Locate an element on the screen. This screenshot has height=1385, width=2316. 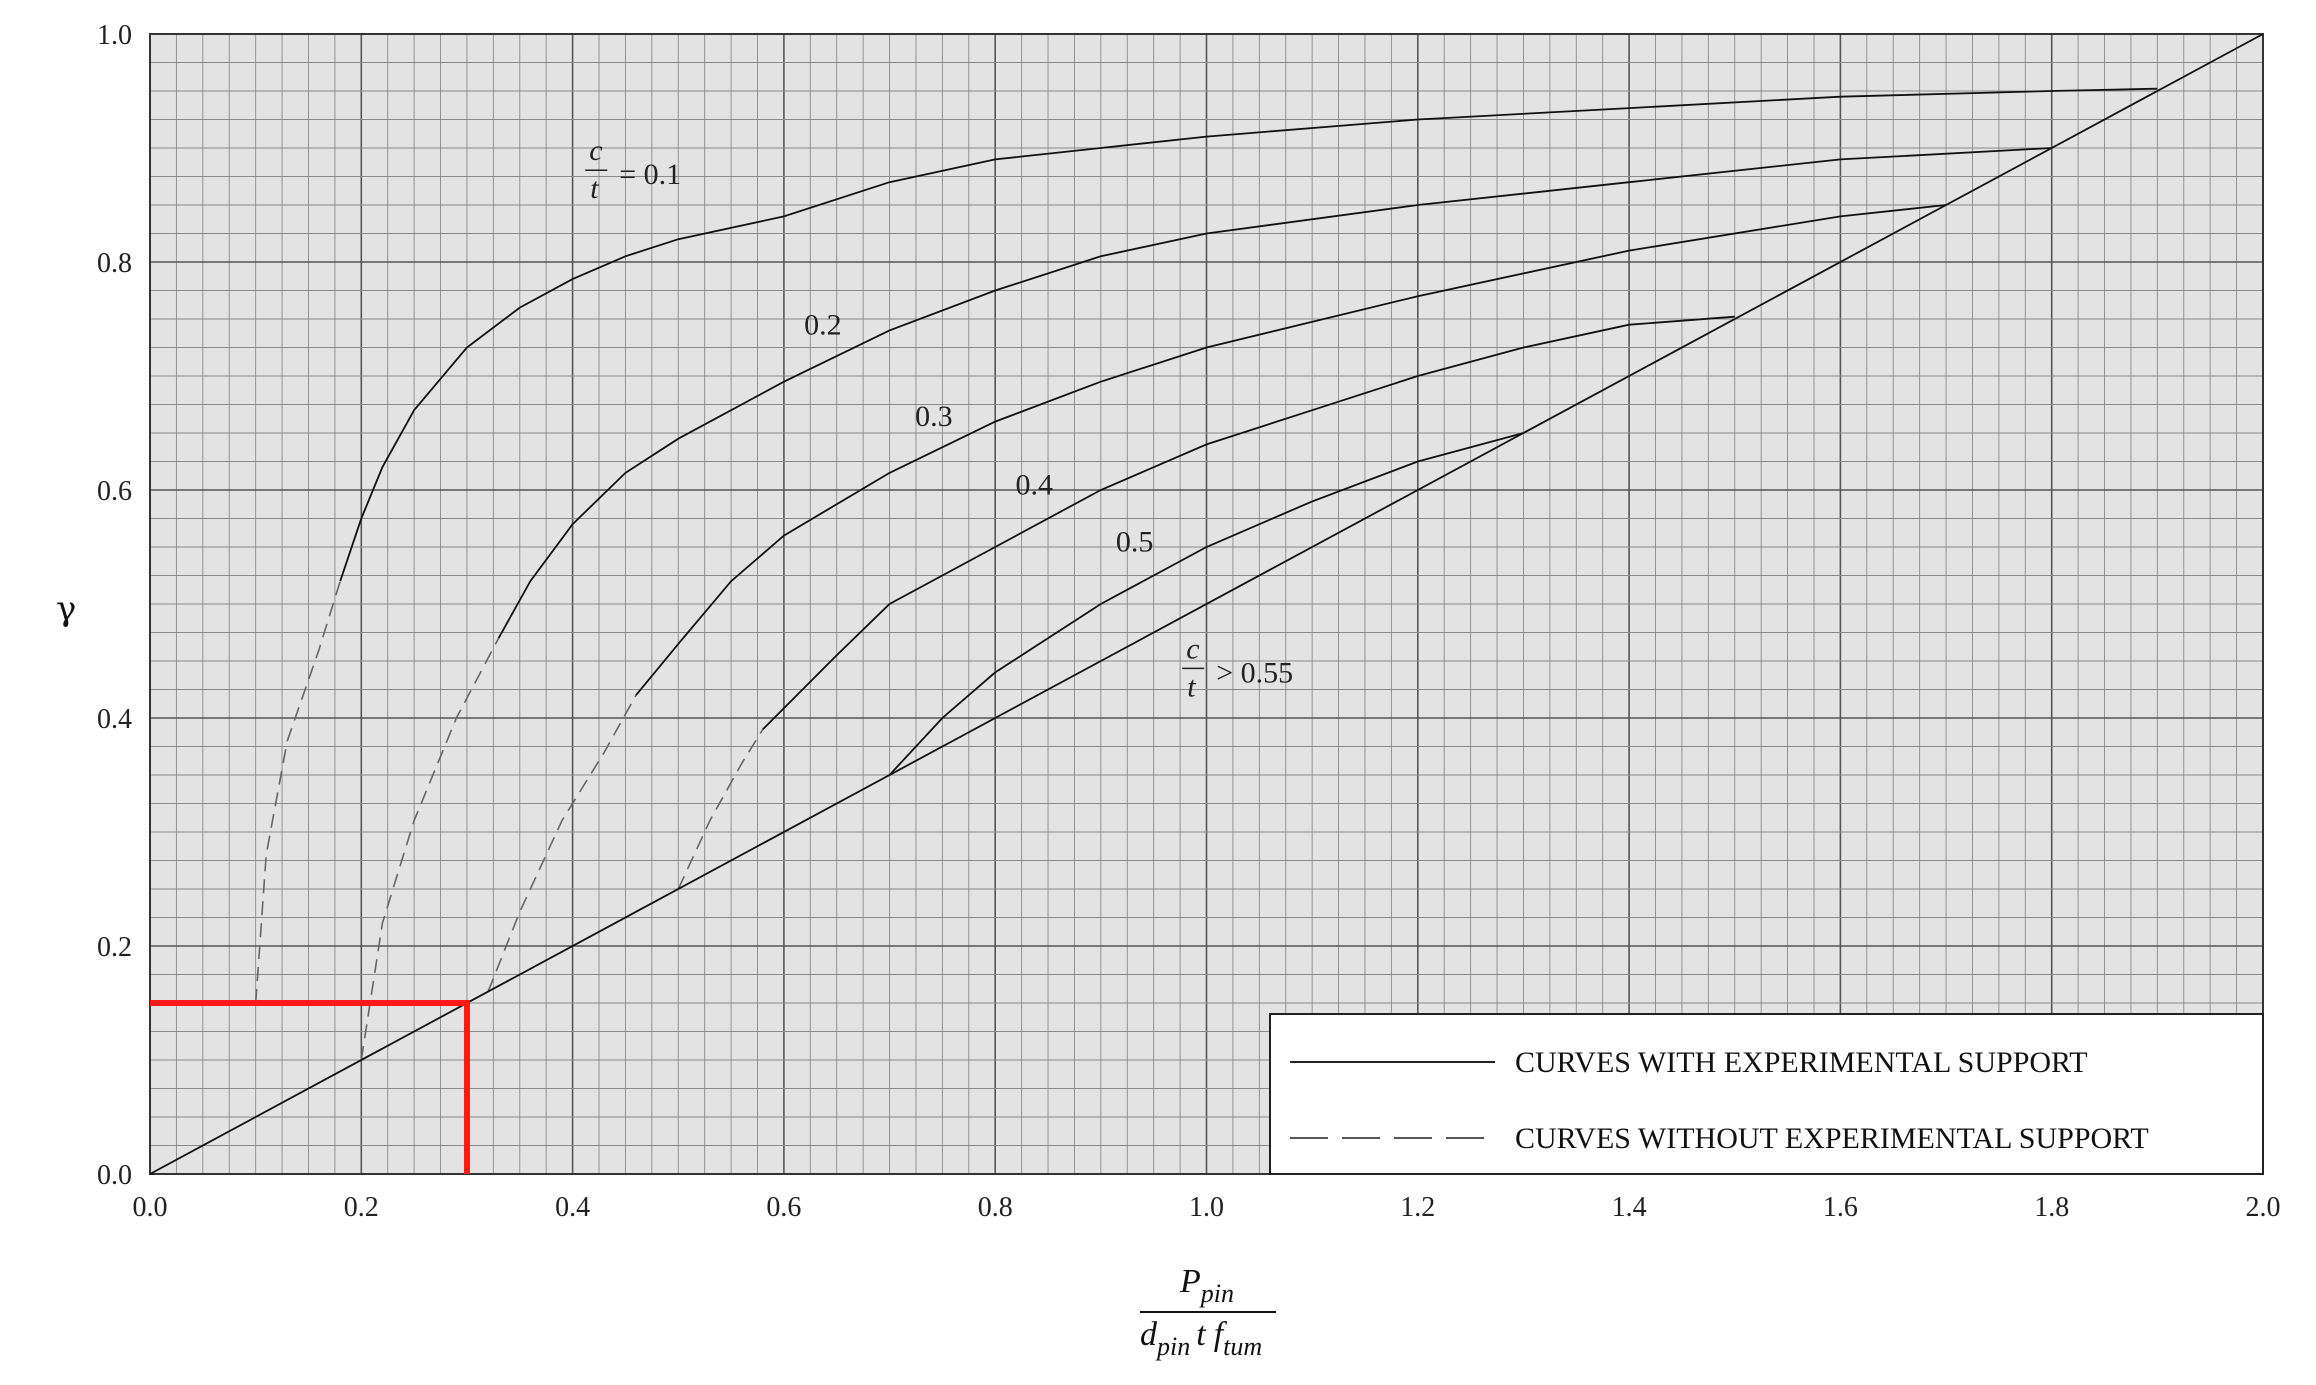
curve-label-5-frac-den: t is located at coordinates (1191, 686).